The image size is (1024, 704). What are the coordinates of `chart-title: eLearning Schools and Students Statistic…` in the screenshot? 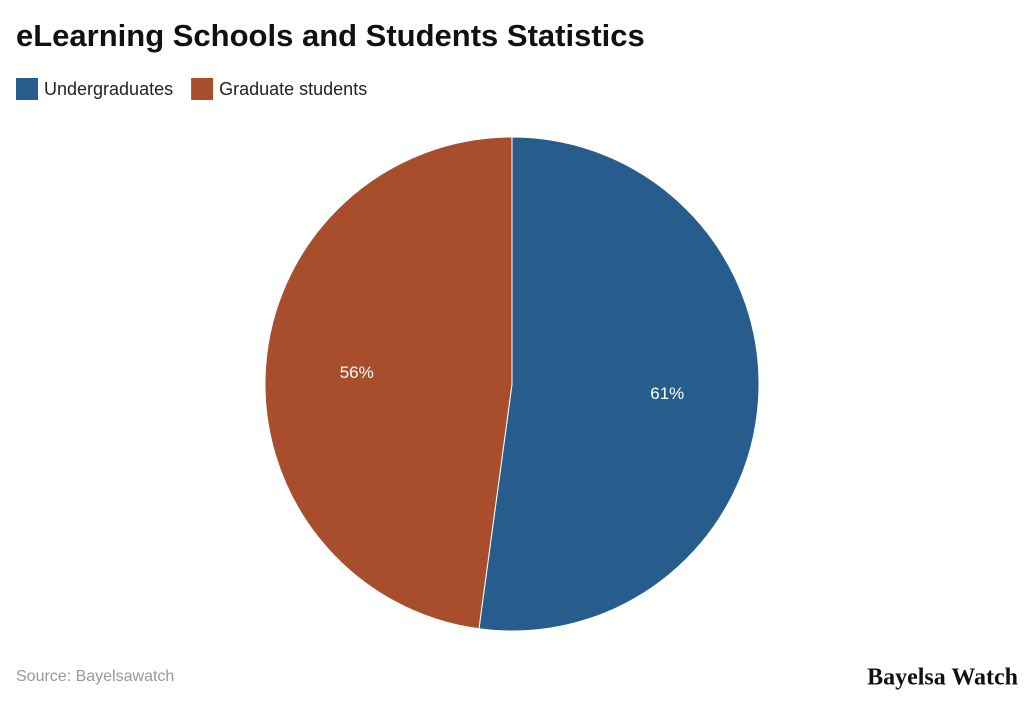 It's located at (330, 35).